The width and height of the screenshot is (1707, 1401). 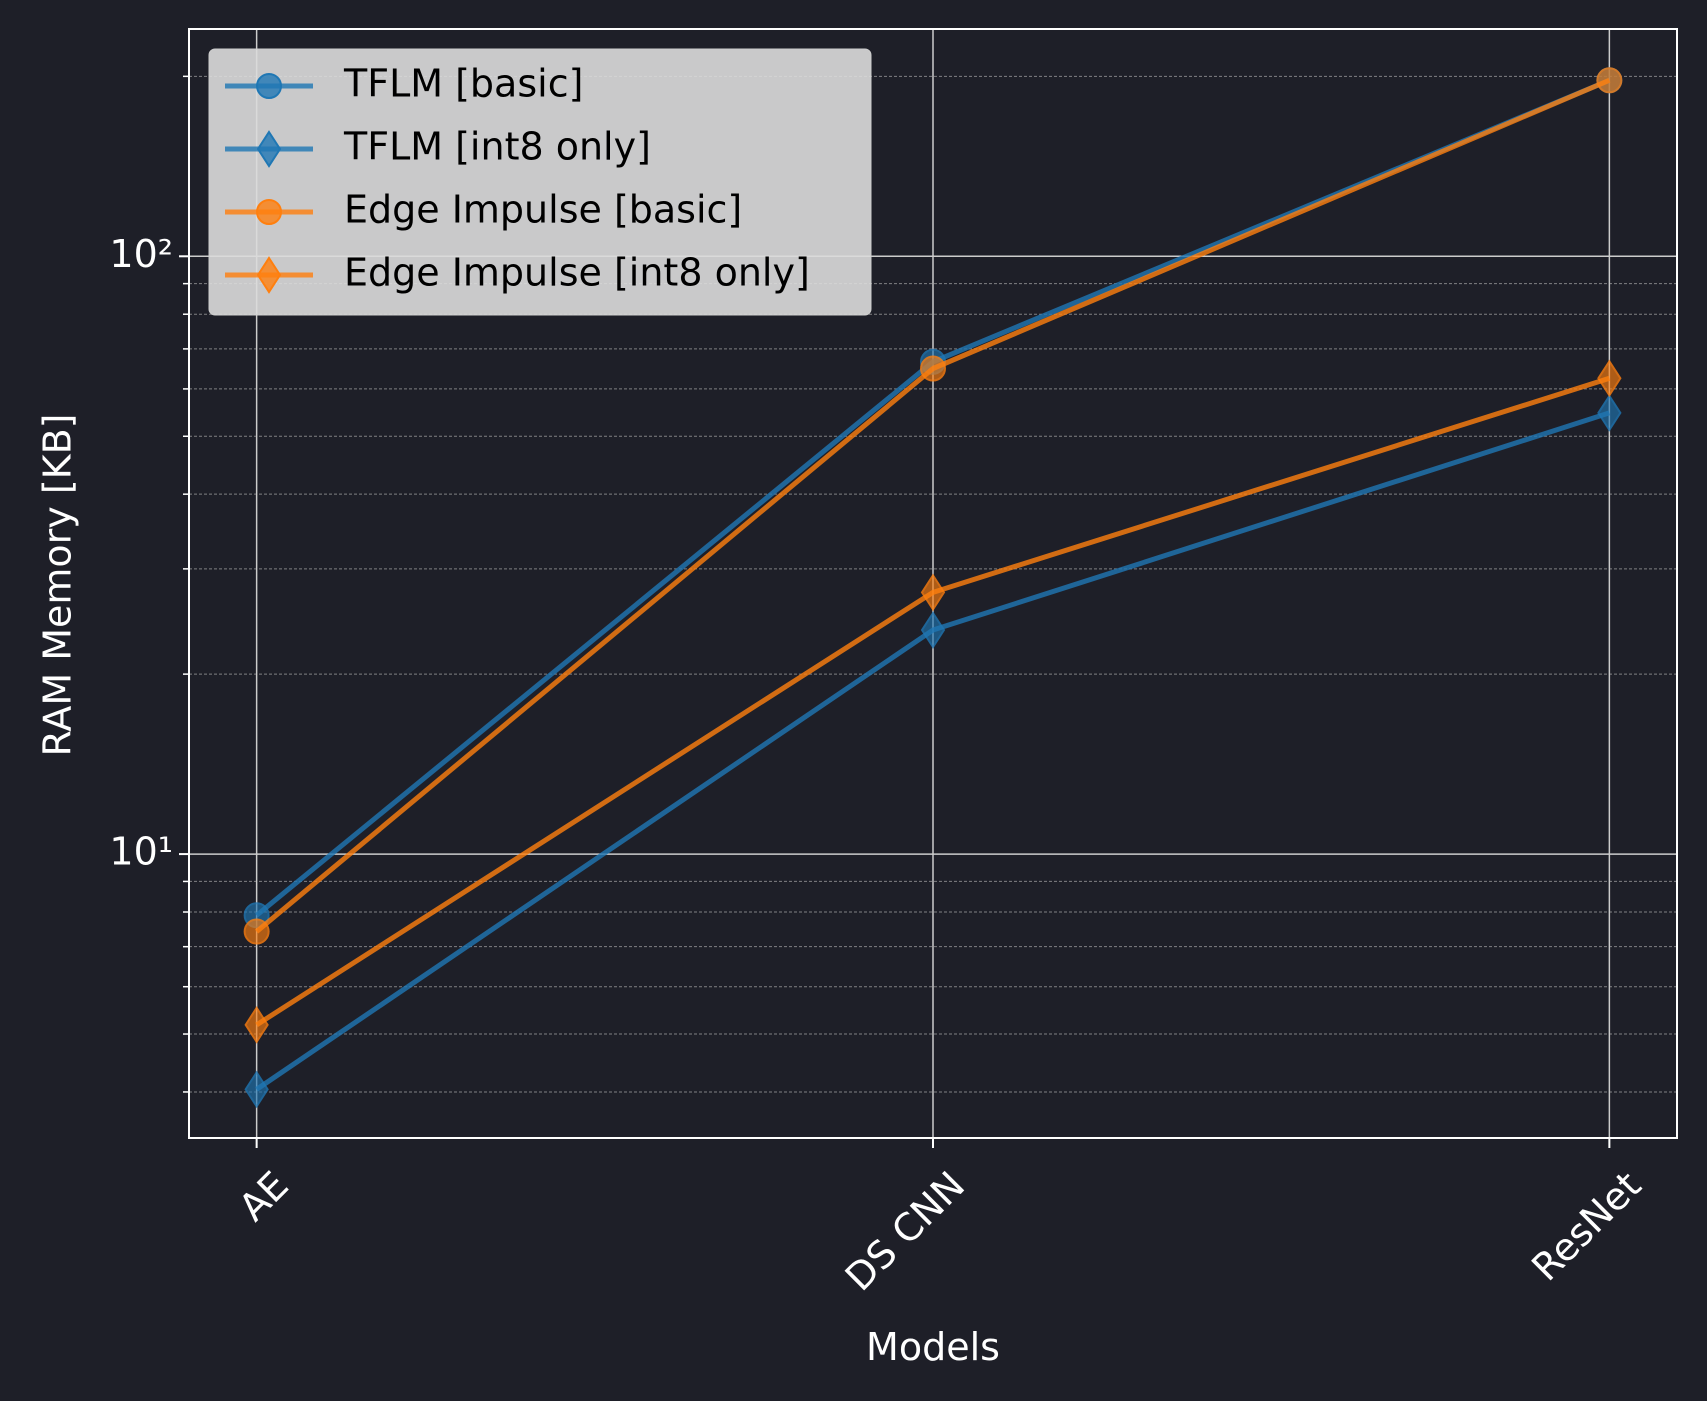 I want to click on x-tick-label: DS CNN, so click(x=905, y=1231).